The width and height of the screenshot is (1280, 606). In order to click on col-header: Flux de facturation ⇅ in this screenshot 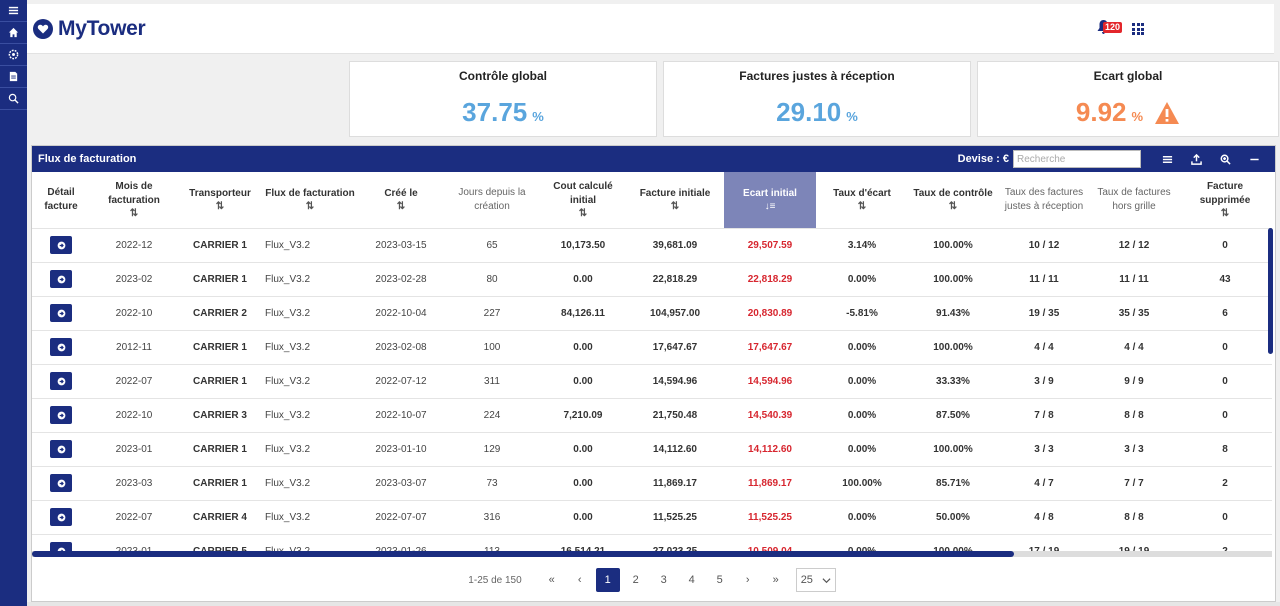, I will do `click(310, 200)`.